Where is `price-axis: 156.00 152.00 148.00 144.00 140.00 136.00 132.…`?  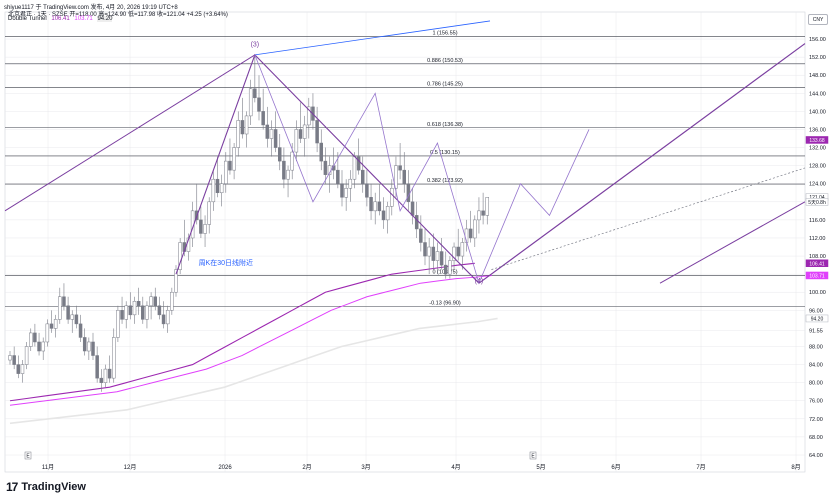
price-axis: 156.00 152.00 148.00 144.00 140.00 136.00 132.… is located at coordinates (817, 248).